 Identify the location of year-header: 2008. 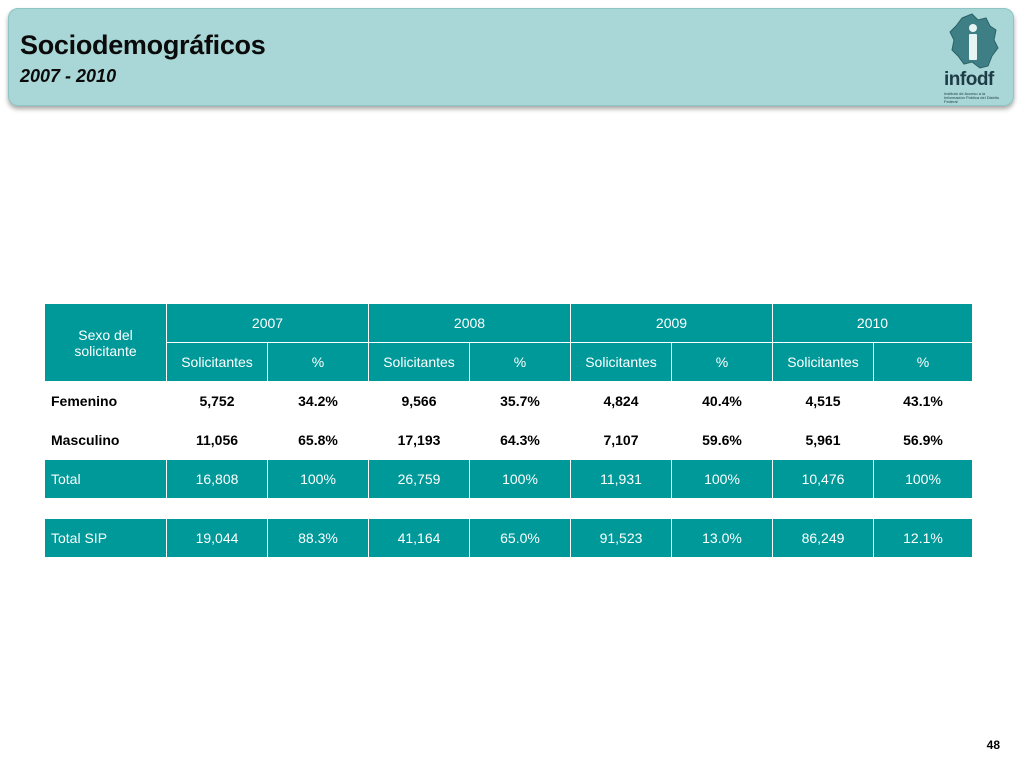
(469, 323).